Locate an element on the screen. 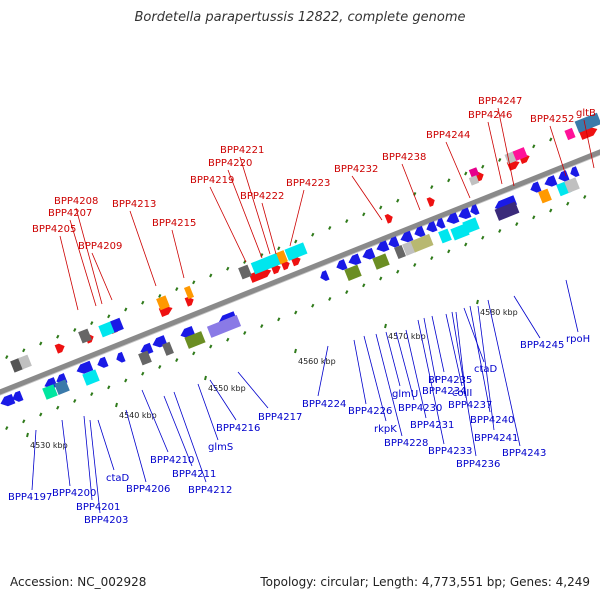  scale-label: 4560 kbp is located at coordinates (317, 361).